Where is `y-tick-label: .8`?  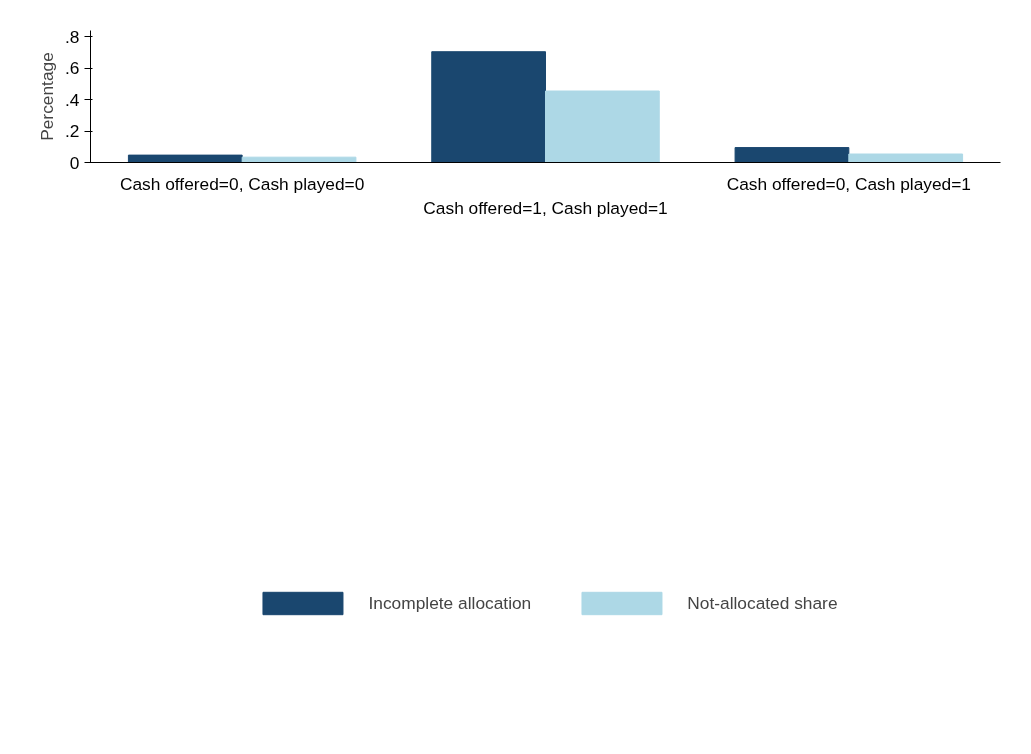
y-tick-label: .8 is located at coordinates (72, 36).